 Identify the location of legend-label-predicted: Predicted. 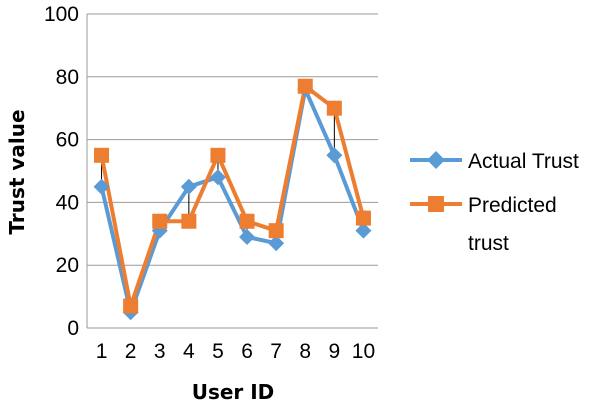
(512, 205).